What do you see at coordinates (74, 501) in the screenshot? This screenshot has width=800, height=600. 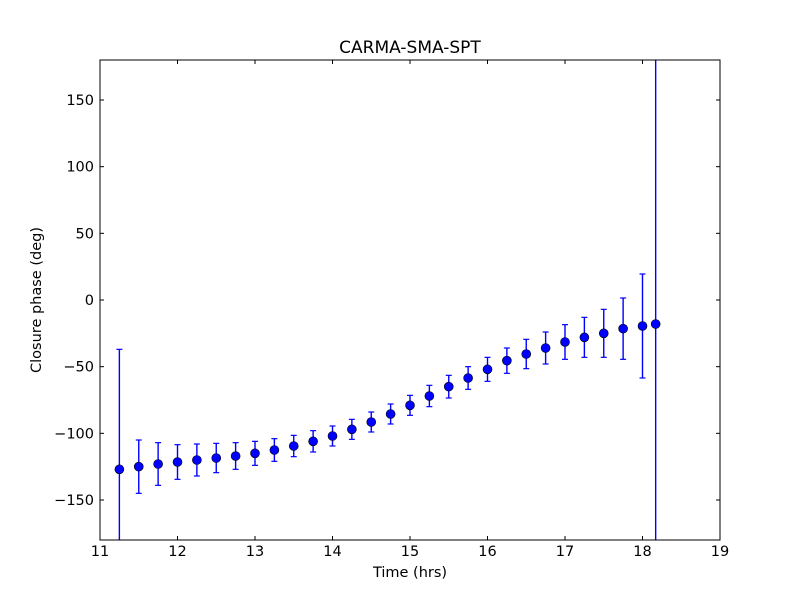 I see `y-tick-label: −150` at bounding box center [74, 501].